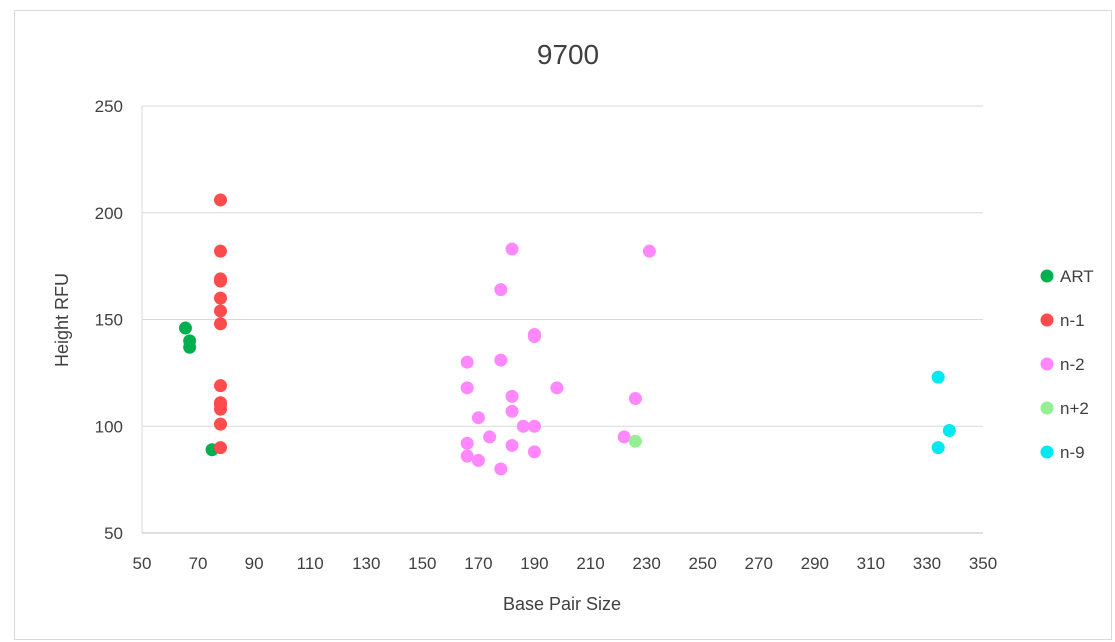 The width and height of the screenshot is (1115, 642). What do you see at coordinates (142, 563) in the screenshot?
I see `x-tick-label: 50` at bounding box center [142, 563].